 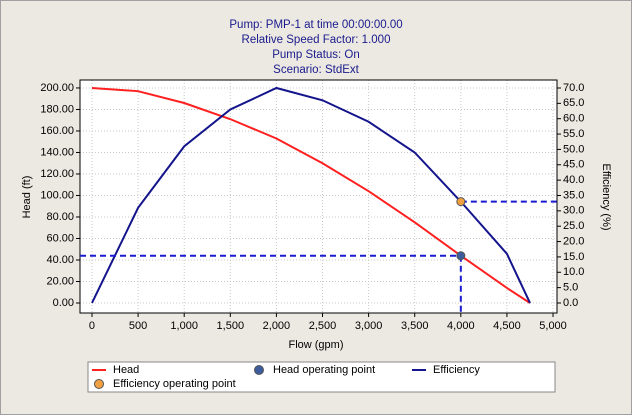 What do you see at coordinates (57, 152) in the screenshot?
I see `y-tick-label: 140.00` at bounding box center [57, 152].